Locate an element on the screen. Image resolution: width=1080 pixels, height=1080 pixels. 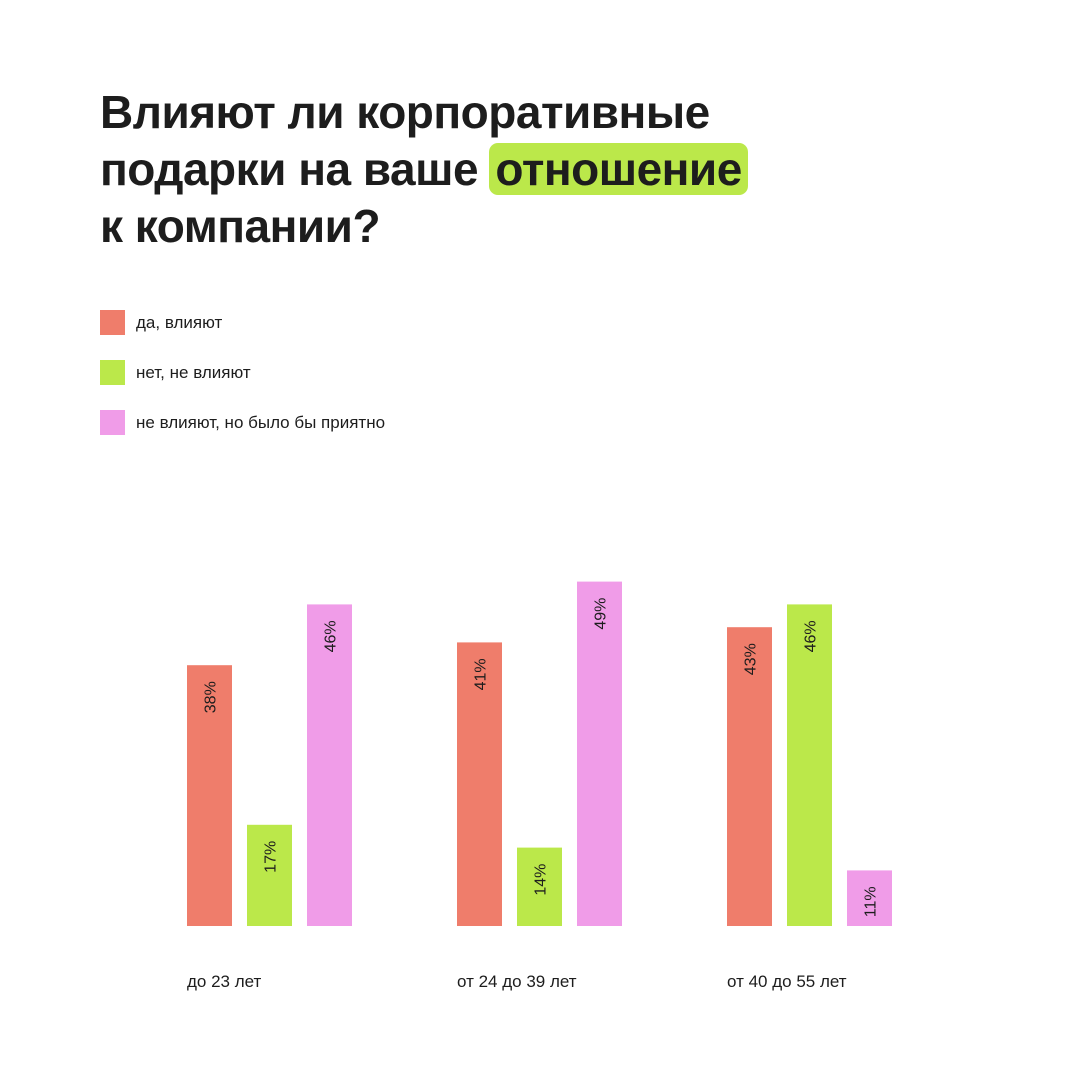
category-label: до 23 лет is located at coordinates (224, 981).